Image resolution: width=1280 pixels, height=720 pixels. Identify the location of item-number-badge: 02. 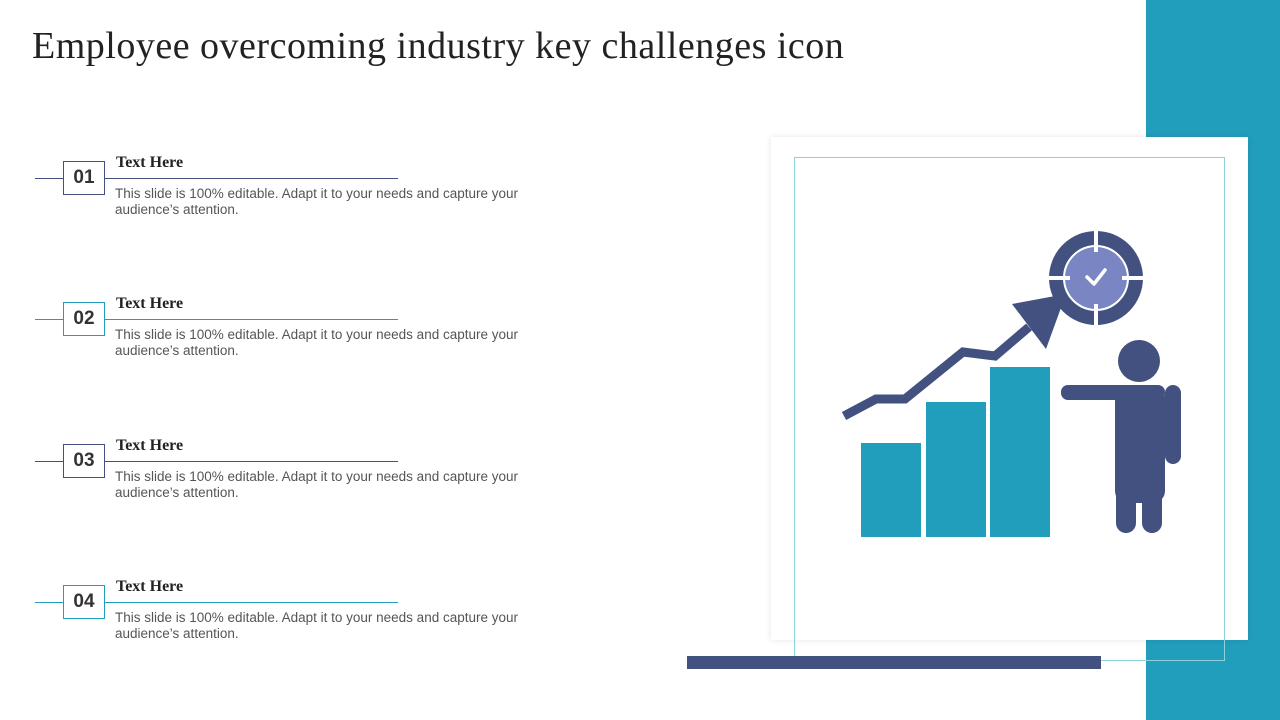
(84, 319).